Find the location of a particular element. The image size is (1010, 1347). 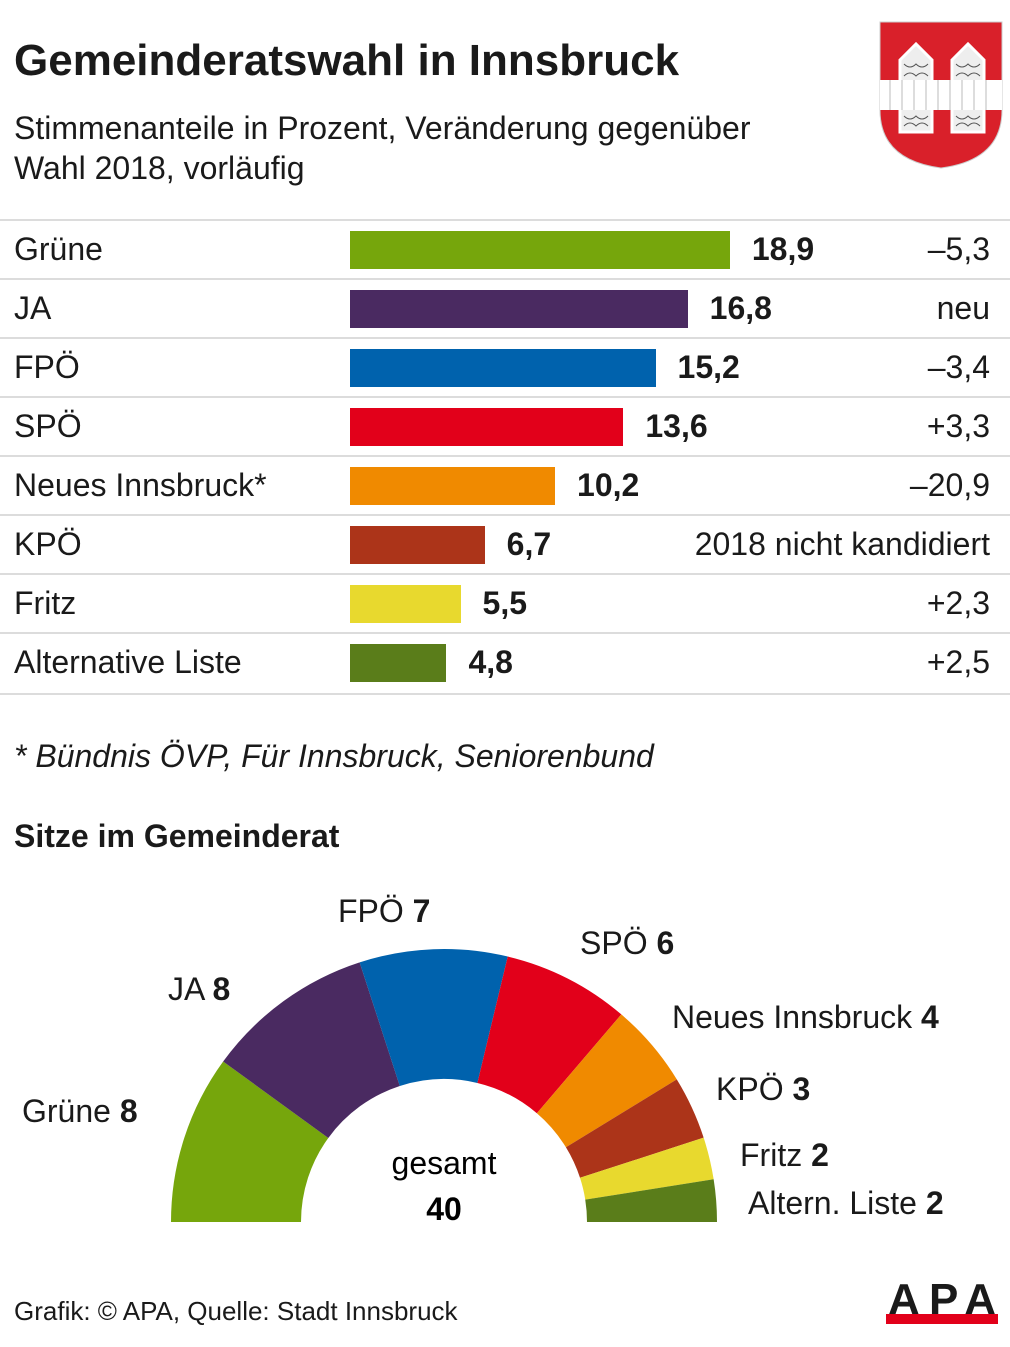

seat-label: FPÖ 7 is located at coordinates (384, 911).